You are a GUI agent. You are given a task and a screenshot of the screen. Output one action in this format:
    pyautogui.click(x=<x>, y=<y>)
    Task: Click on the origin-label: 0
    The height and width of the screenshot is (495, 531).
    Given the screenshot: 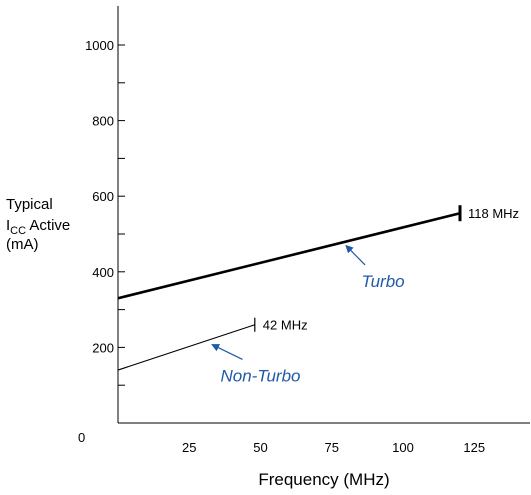 What is the action you would take?
    pyautogui.click(x=81, y=437)
    